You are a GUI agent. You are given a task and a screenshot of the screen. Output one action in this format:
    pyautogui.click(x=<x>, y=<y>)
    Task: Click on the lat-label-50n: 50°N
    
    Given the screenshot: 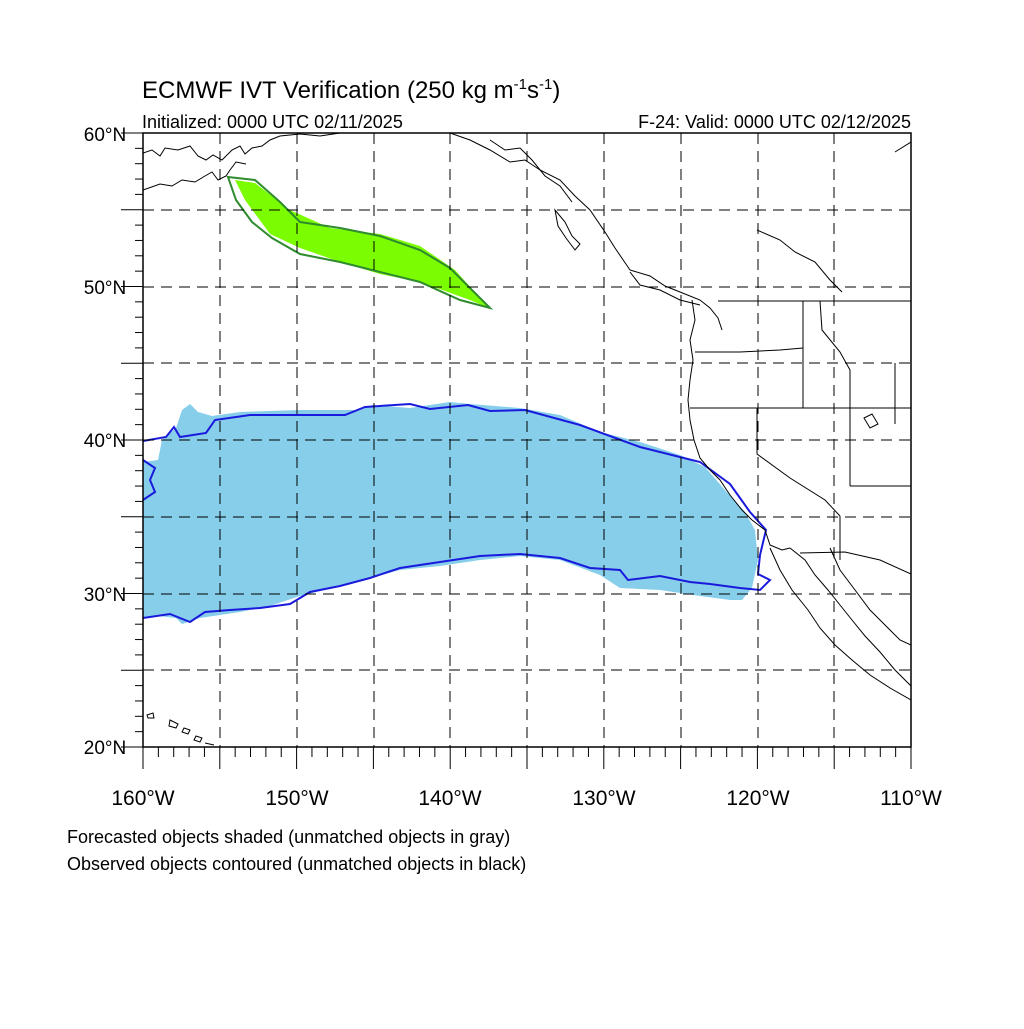 What is the action you would take?
    pyautogui.click(x=105, y=288)
    